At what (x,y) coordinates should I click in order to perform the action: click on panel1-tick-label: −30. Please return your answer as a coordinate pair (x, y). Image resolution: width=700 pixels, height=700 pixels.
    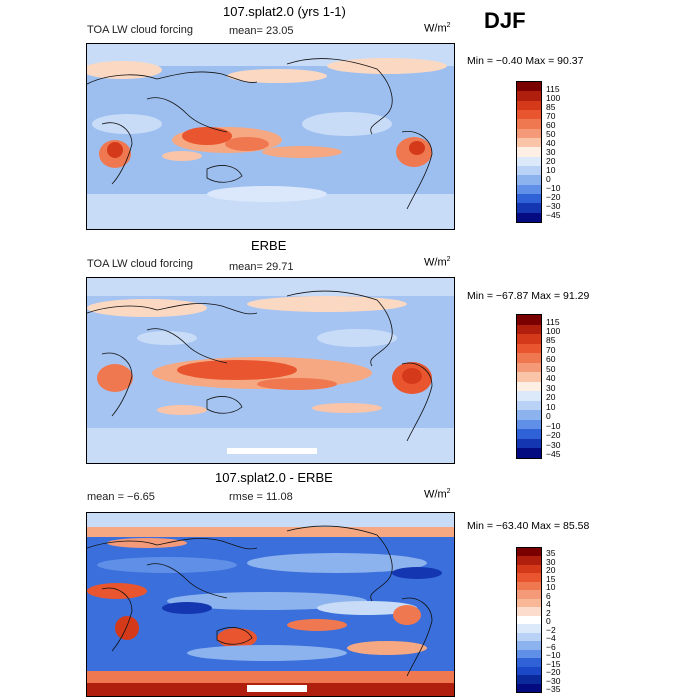
    Looking at the image, I should click on (553, 206).